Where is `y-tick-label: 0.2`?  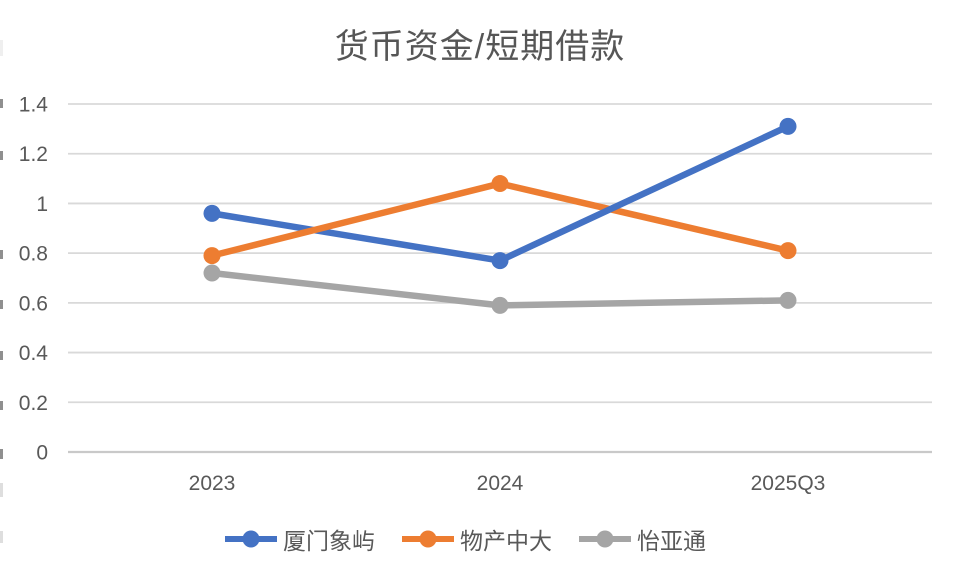 y-tick-label: 0.2 is located at coordinates (33, 403).